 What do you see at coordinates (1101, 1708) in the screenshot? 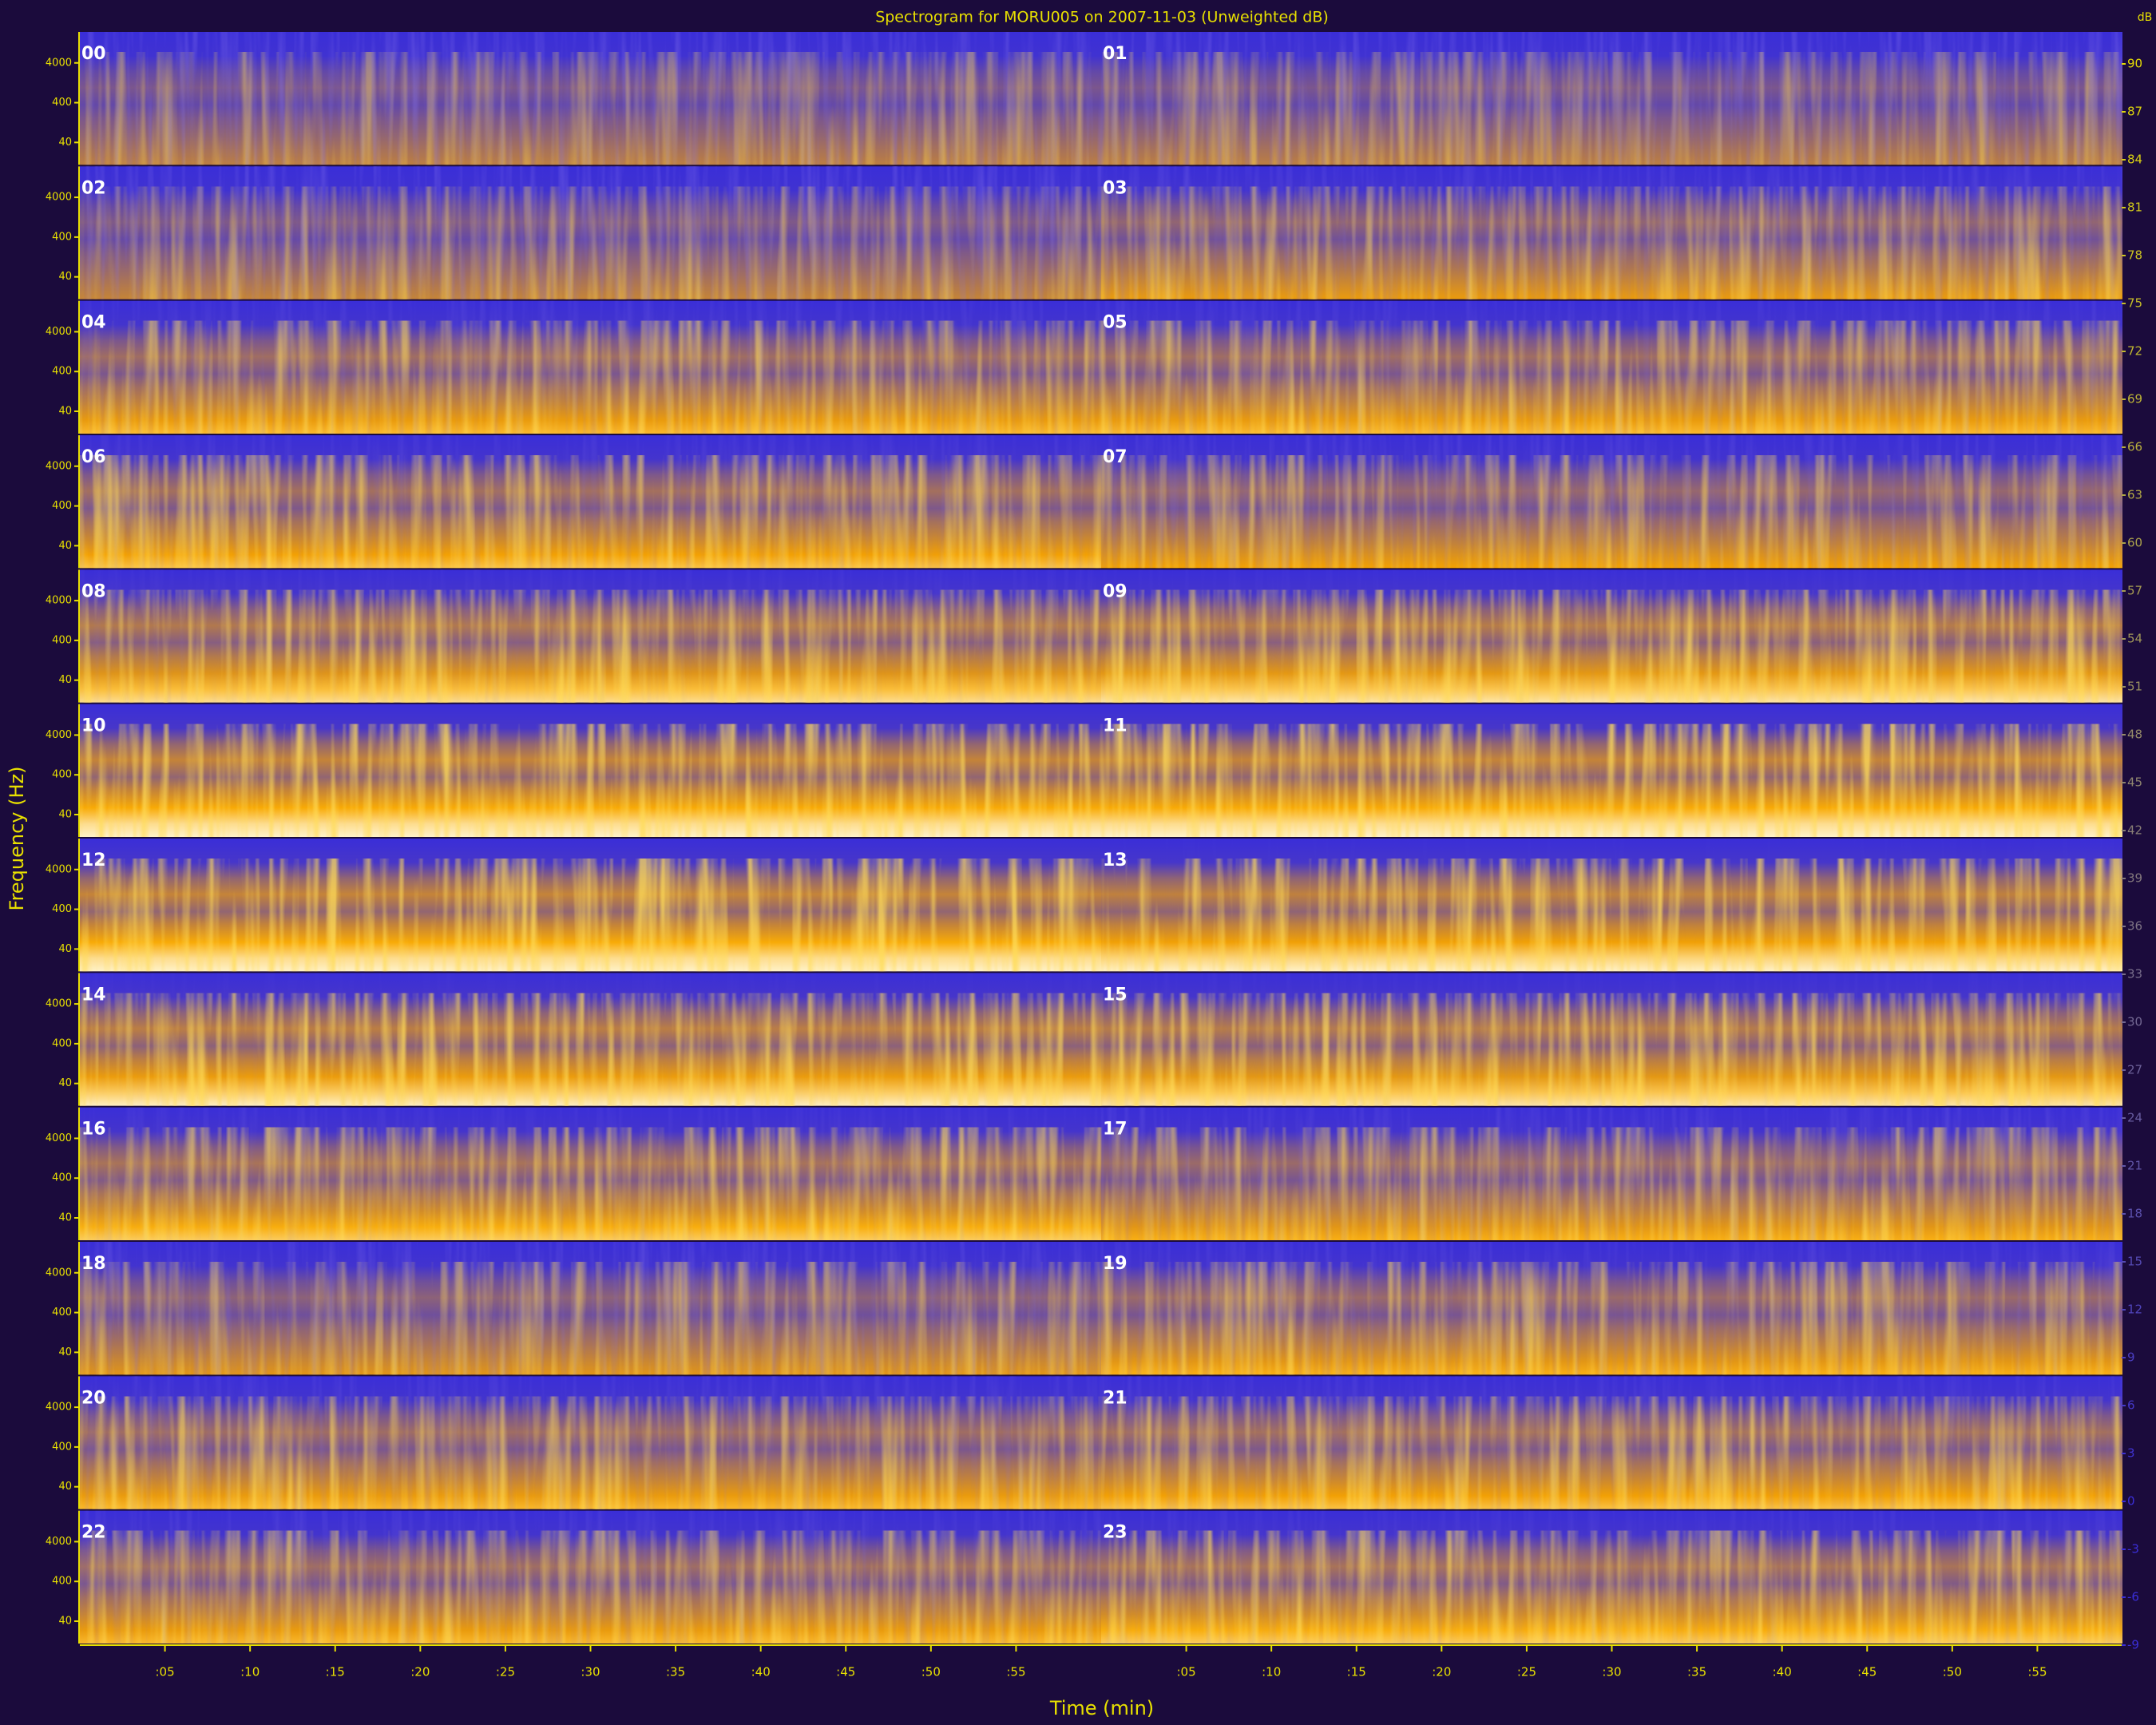
I see `x-axis-label: Time (min)` at bounding box center [1101, 1708].